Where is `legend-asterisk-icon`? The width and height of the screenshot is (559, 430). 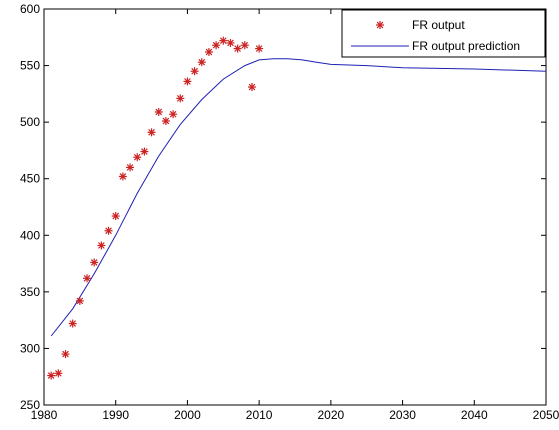 legend-asterisk-icon is located at coordinates (380, 25).